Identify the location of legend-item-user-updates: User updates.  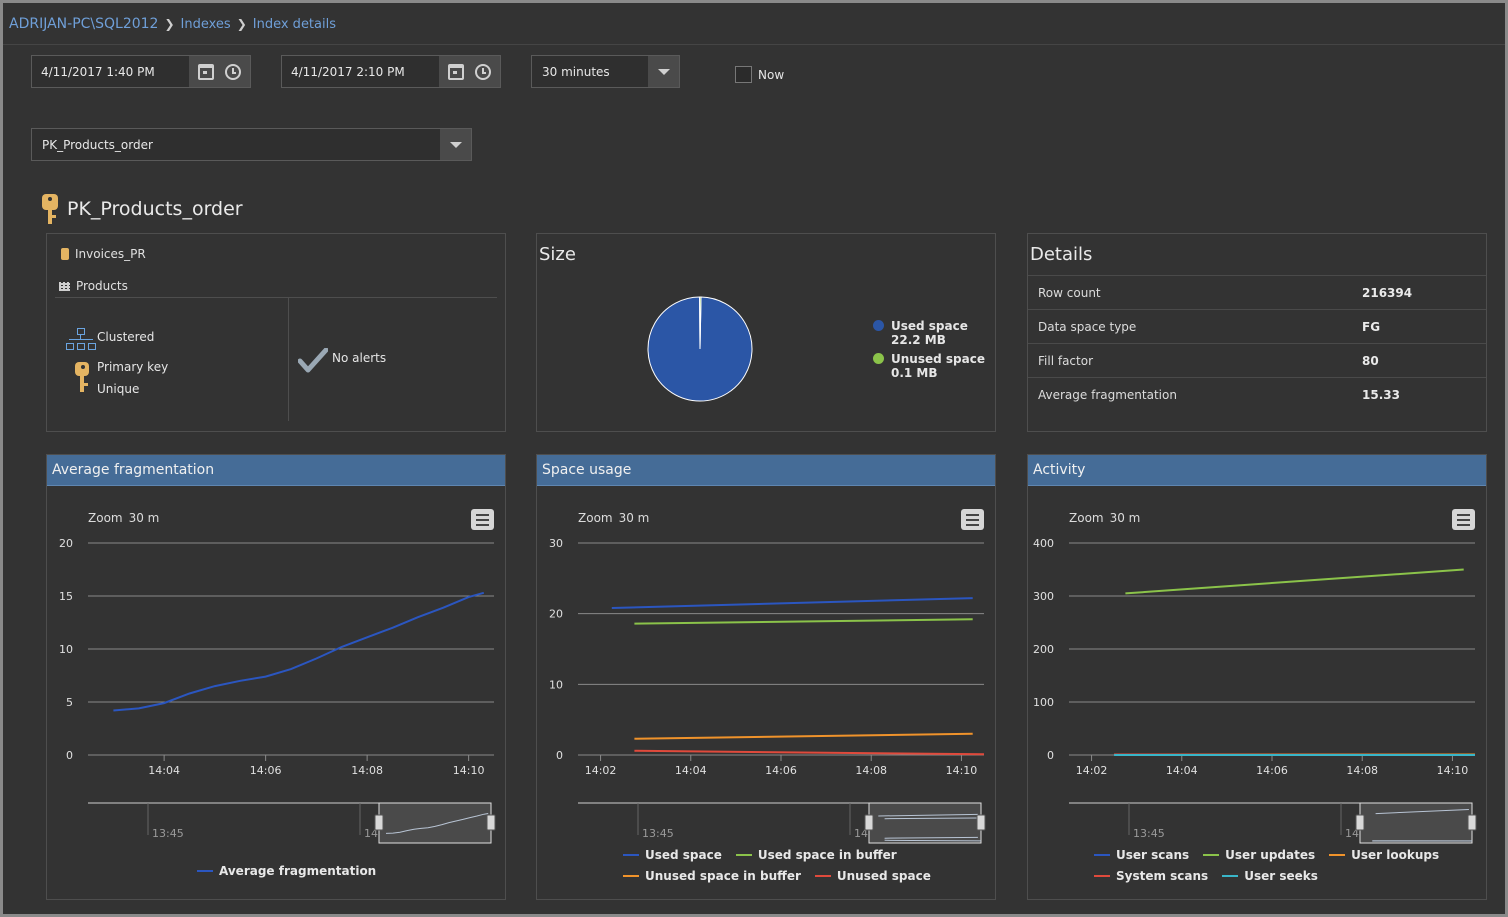
(1259, 855).